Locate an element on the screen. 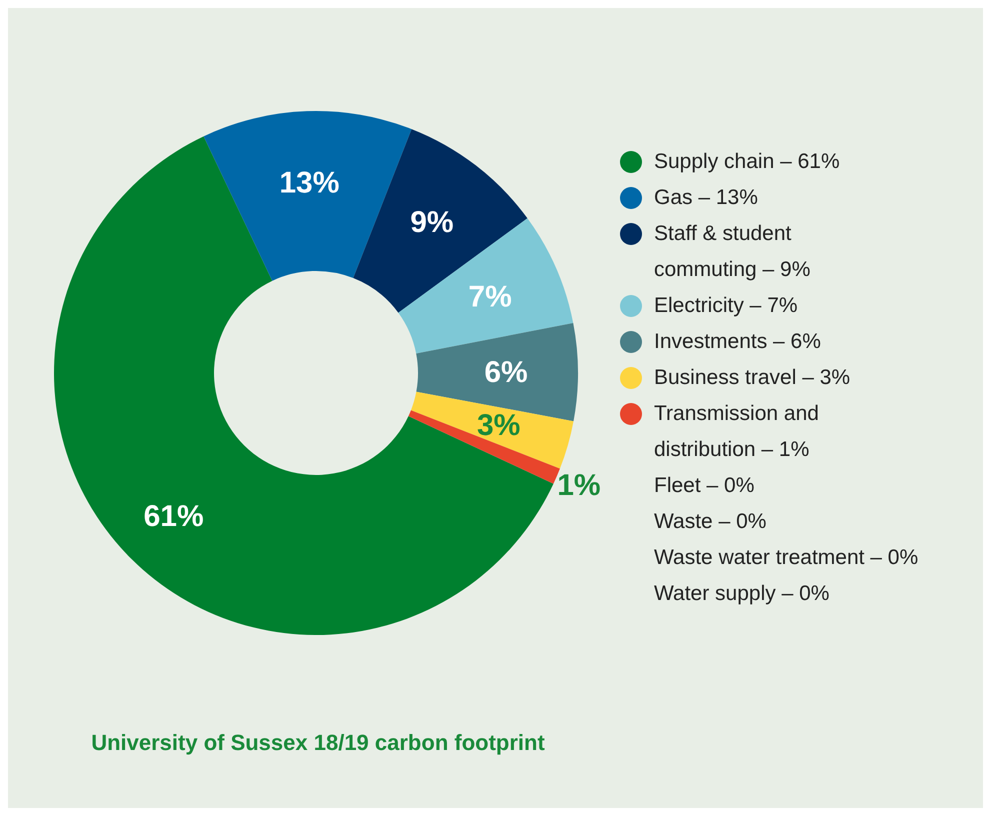 The image size is (995, 816). category-label: Water supply – 0% is located at coordinates (742, 593).